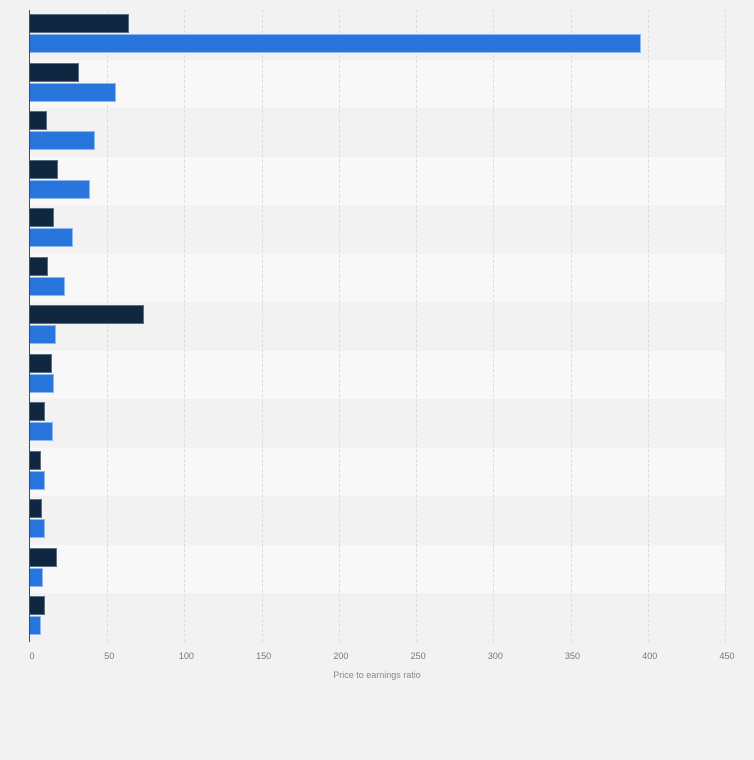 This screenshot has width=754, height=760. I want to click on x-tick-label: 300, so click(495, 656).